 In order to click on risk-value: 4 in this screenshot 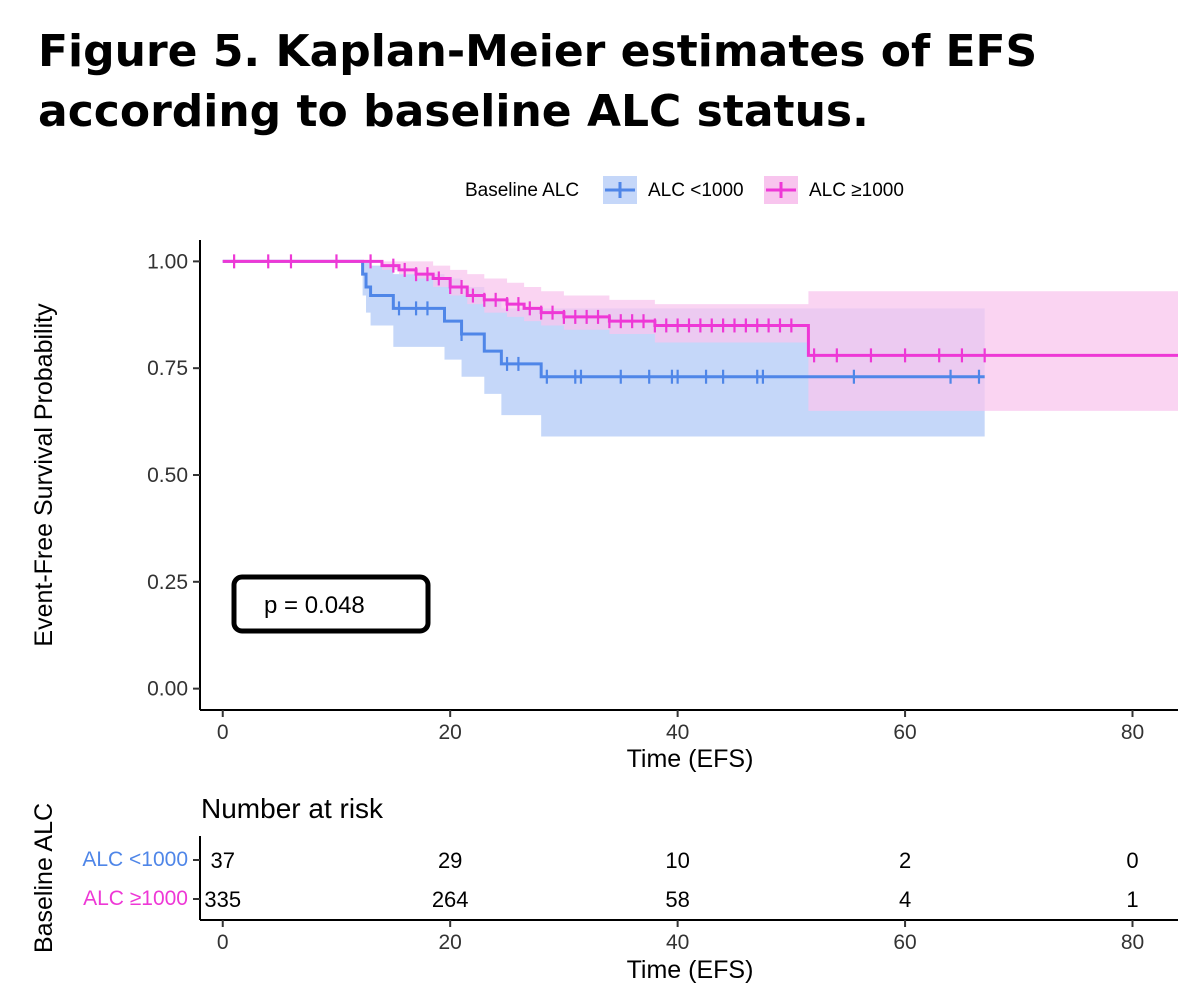, I will do `click(905, 899)`.